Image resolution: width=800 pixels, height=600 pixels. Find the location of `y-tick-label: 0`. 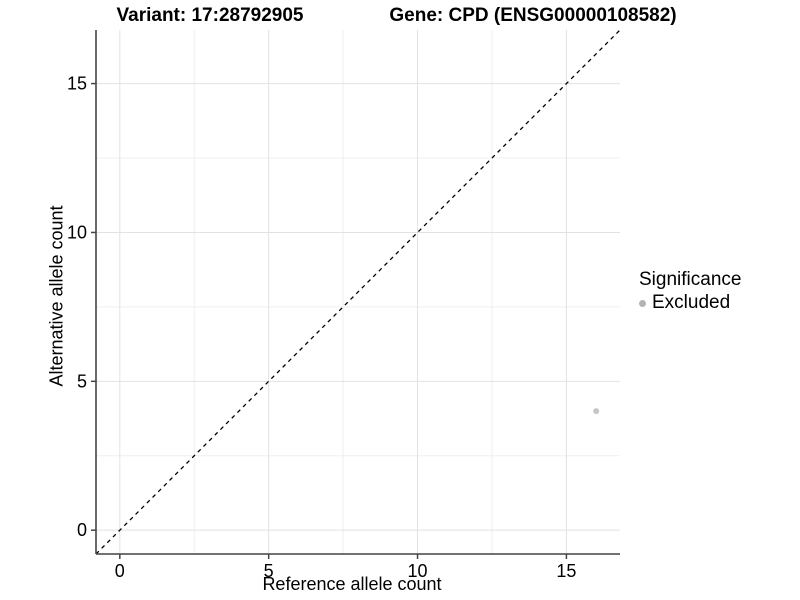

y-tick-label: 0 is located at coordinates (82, 530).